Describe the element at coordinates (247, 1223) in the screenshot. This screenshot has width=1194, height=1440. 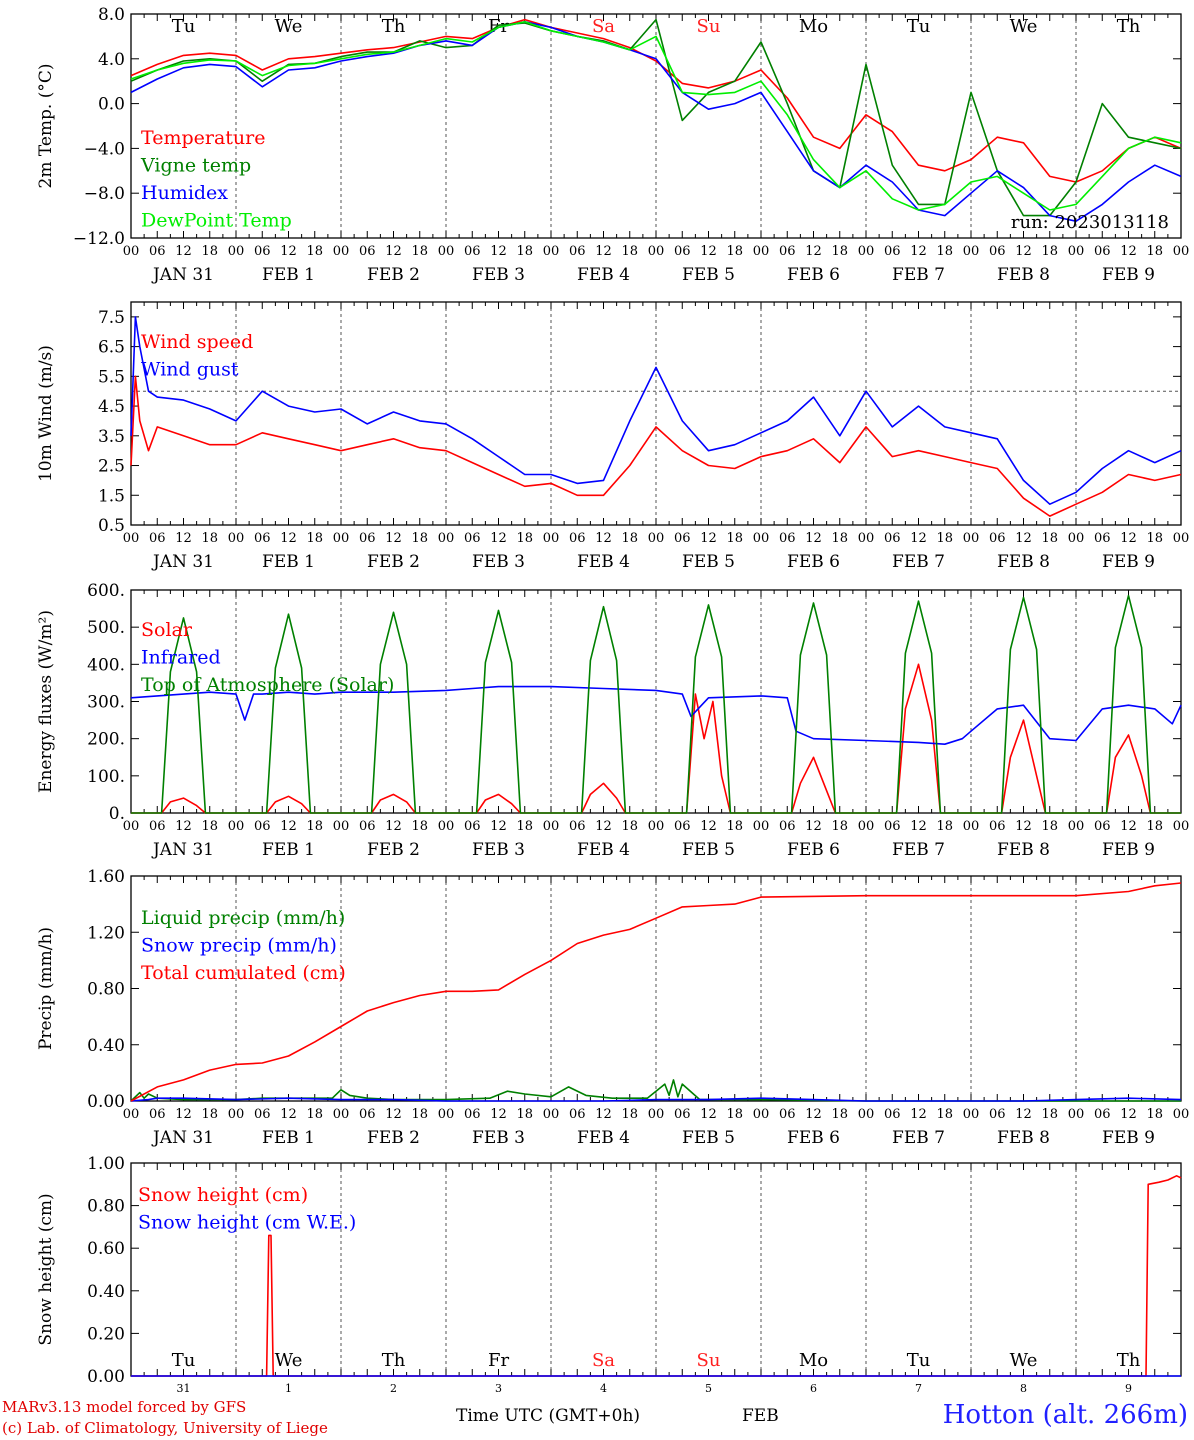
I see `legend-entry: Snow height (cm W.E.)` at that location.